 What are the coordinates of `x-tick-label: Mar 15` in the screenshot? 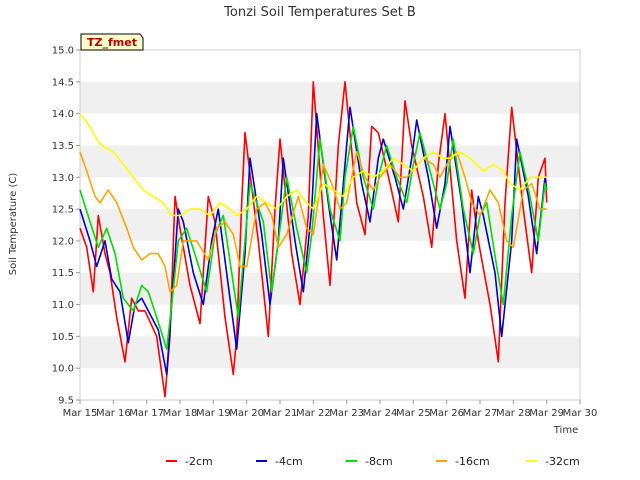 It's located at (80, 413).